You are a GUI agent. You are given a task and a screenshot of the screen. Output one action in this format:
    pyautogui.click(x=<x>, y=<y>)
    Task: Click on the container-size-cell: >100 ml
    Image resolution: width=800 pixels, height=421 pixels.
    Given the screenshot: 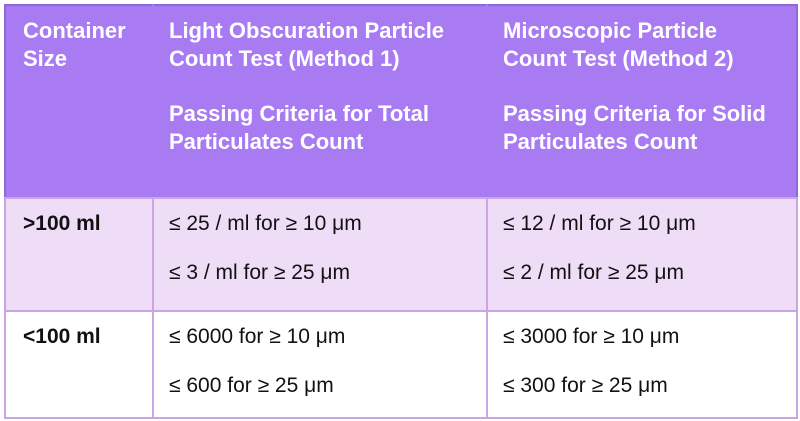 What is the action you would take?
    pyautogui.click(x=79, y=254)
    